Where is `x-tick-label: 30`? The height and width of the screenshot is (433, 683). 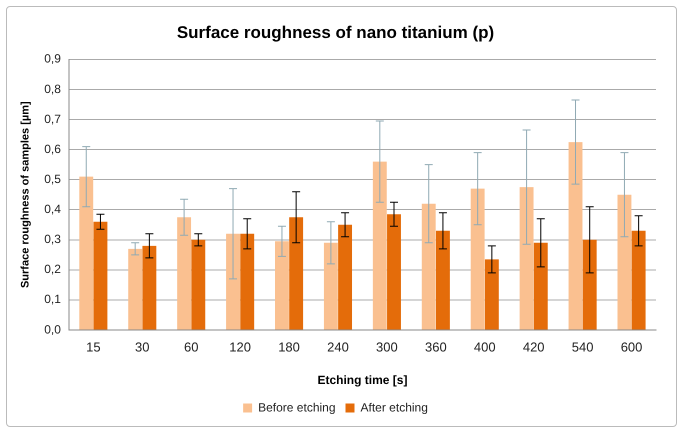 x-tick-label: 30 is located at coordinates (142, 346).